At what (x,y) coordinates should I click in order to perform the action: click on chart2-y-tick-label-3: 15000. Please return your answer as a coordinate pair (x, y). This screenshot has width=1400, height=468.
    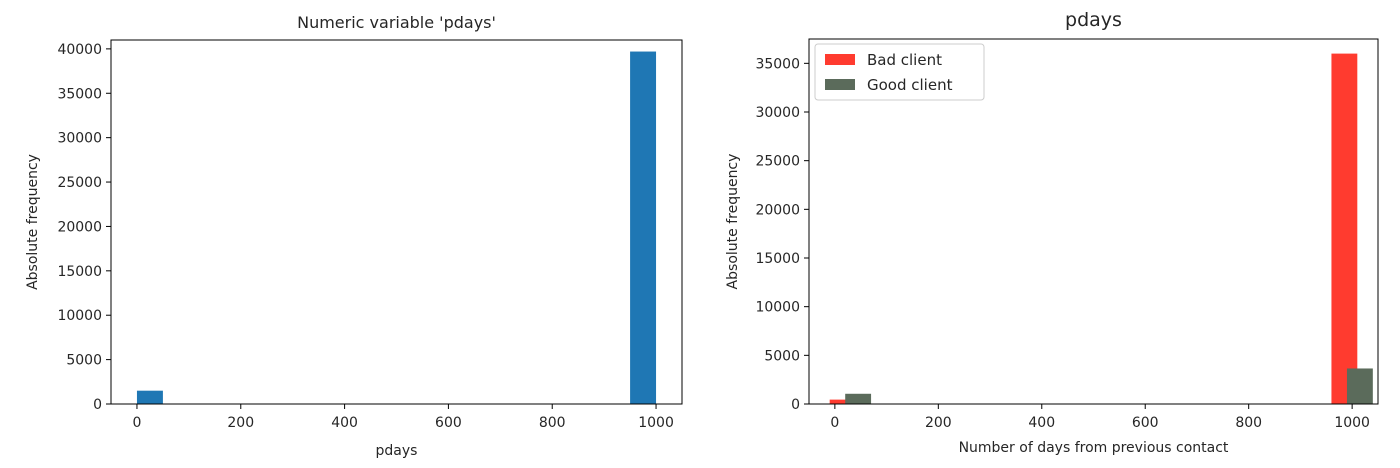
    Looking at the image, I should click on (777, 259).